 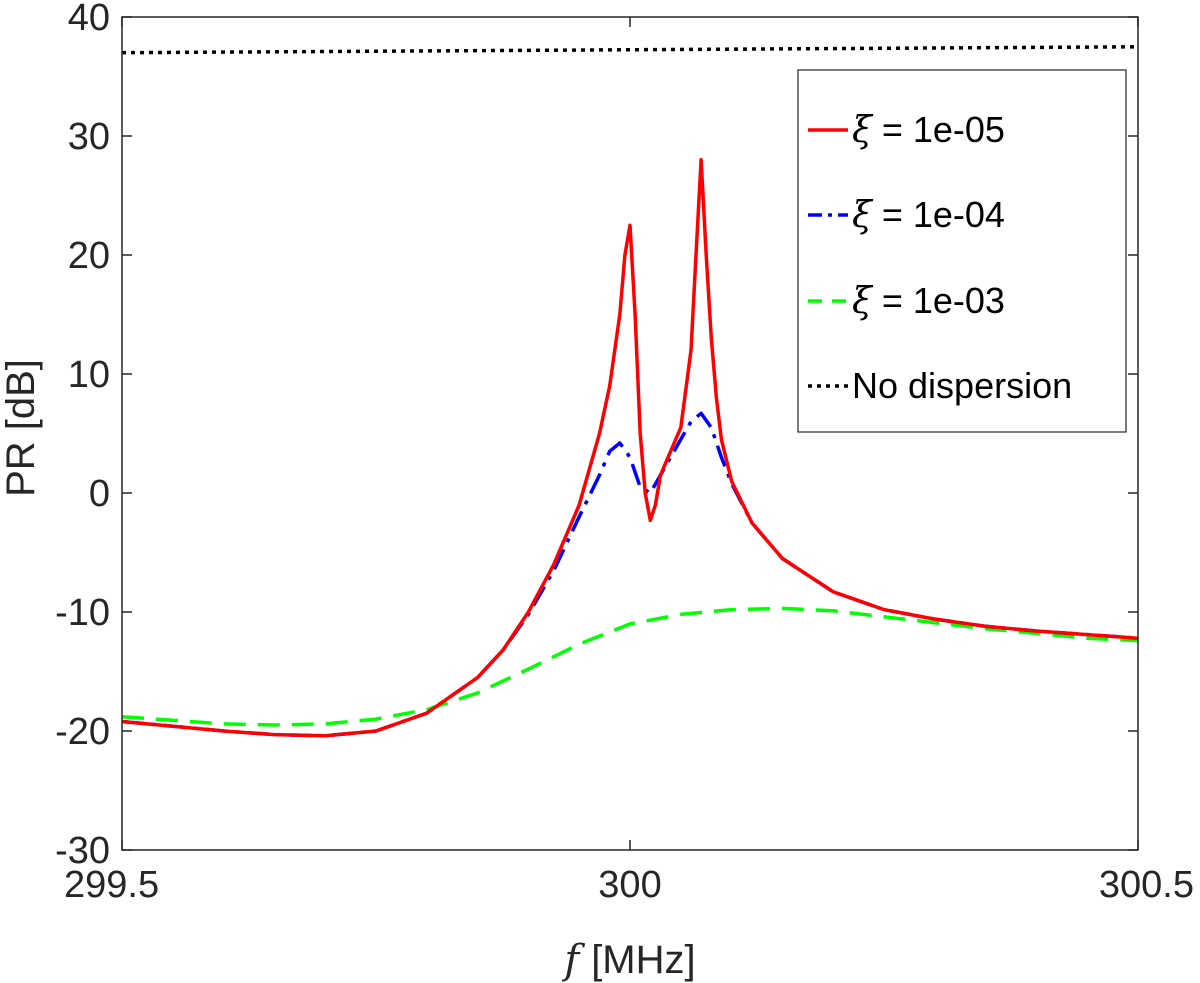 I want to click on legend-item-3: ξ = 1e-03, so click(x=906, y=301).